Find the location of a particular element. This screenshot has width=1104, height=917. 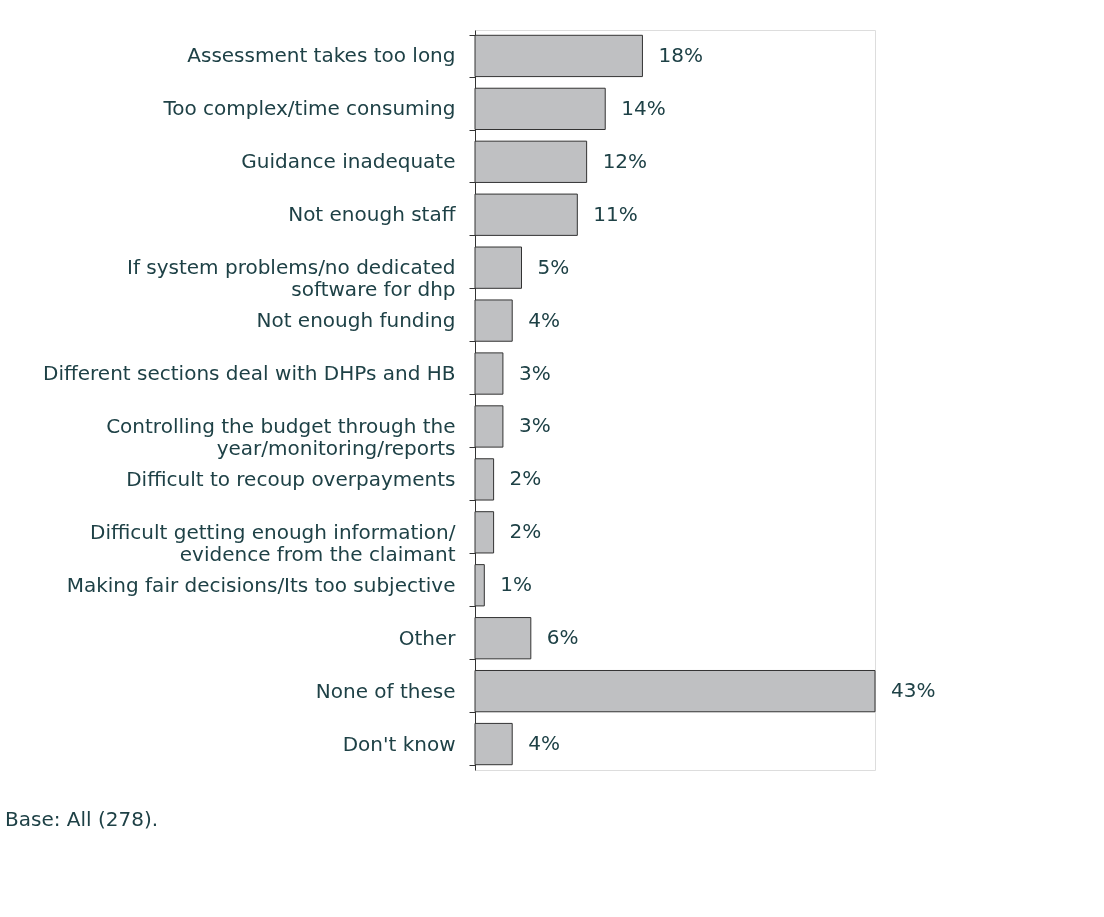

y-tick-label: Assessment takes too long is located at coordinates (321, 55).